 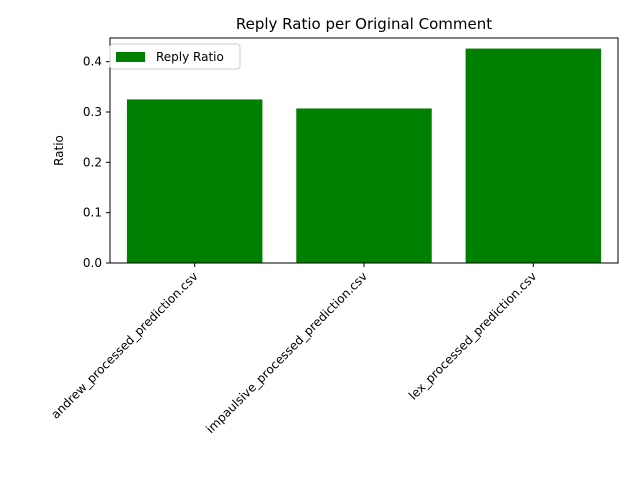 I want to click on y-tick-label: 0.3, so click(x=92, y=112).